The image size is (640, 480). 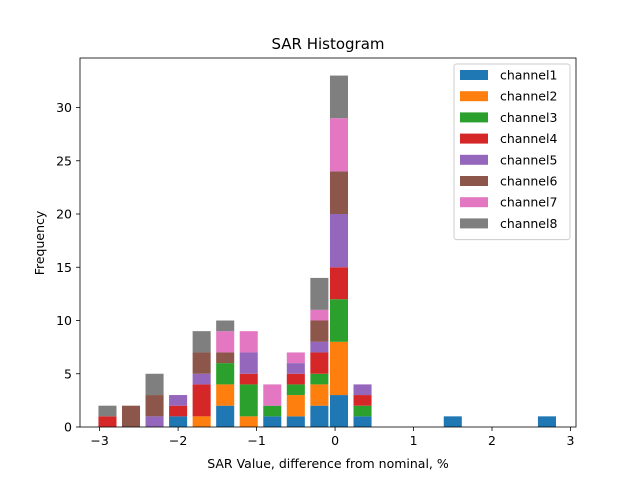 I want to click on y-tick-label: 20, so click(x=64, y=214).